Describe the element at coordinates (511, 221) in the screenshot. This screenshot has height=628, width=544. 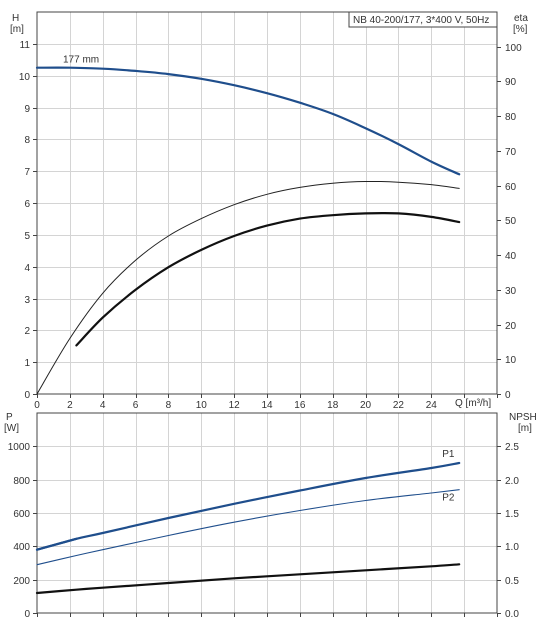
I see `y-right-tick-label: 50` at that location.